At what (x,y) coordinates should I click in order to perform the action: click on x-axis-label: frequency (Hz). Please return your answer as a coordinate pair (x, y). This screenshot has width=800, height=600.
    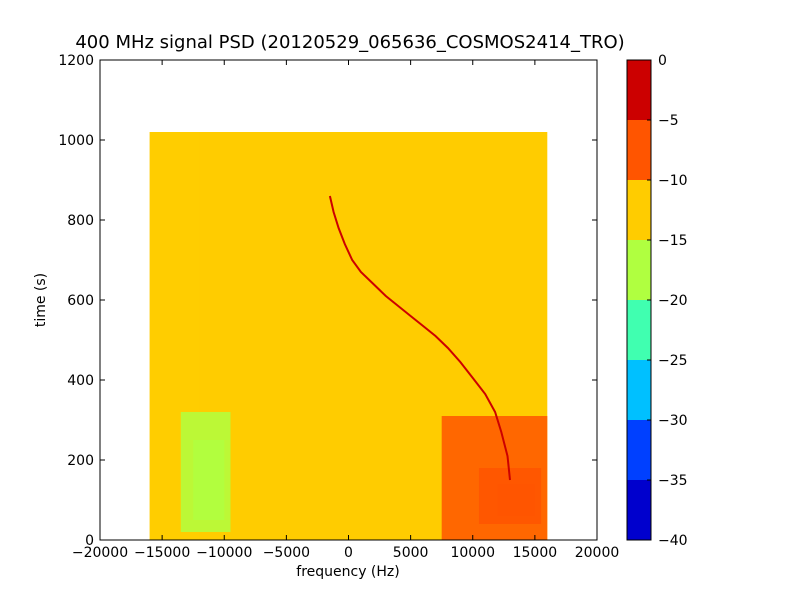
    Looking at the image, I should click on (347, 572).